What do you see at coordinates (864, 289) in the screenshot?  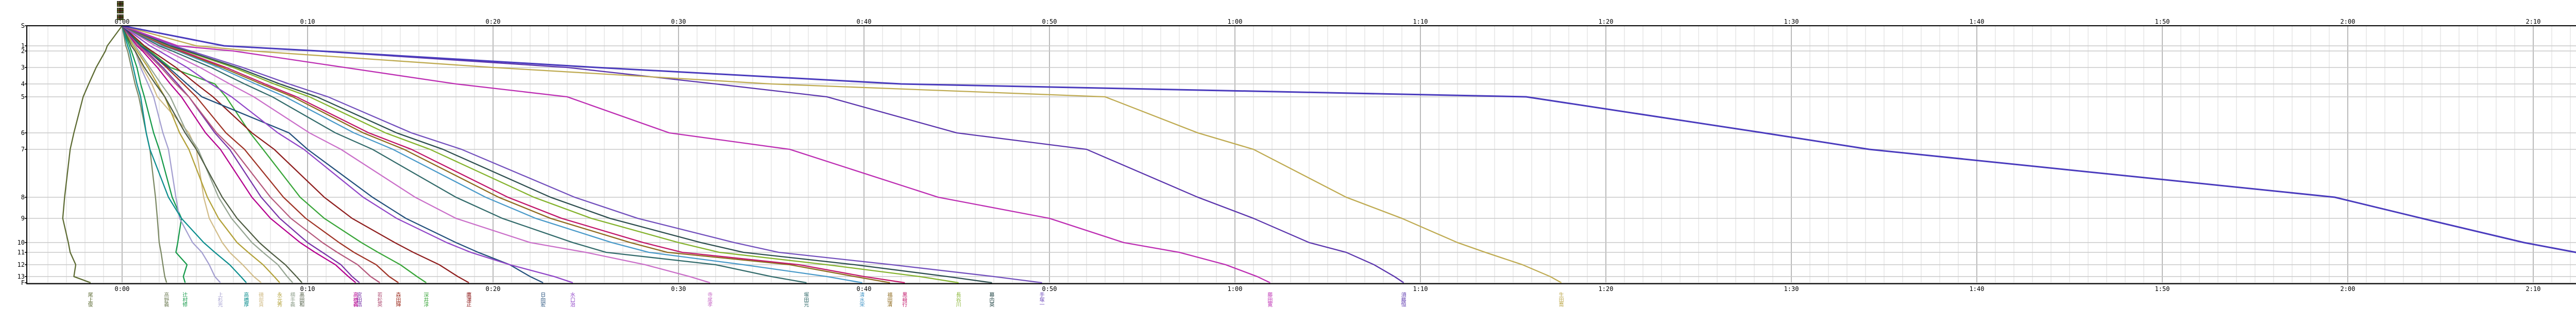 I see `x-axis-label-bottom: 0:40` at bounding box center [864, 289].